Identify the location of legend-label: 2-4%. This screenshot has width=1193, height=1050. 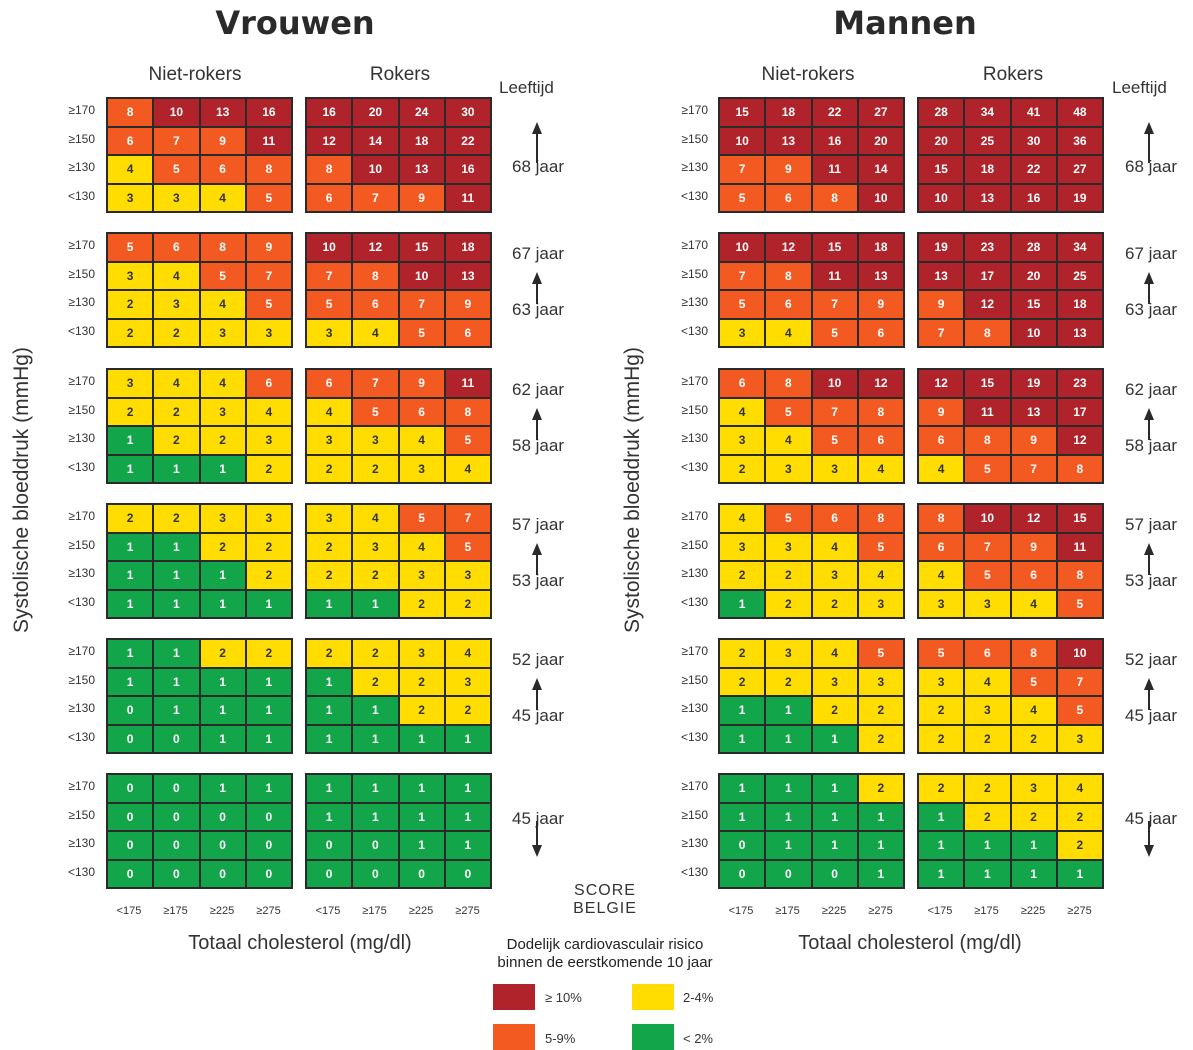
(698, 997).